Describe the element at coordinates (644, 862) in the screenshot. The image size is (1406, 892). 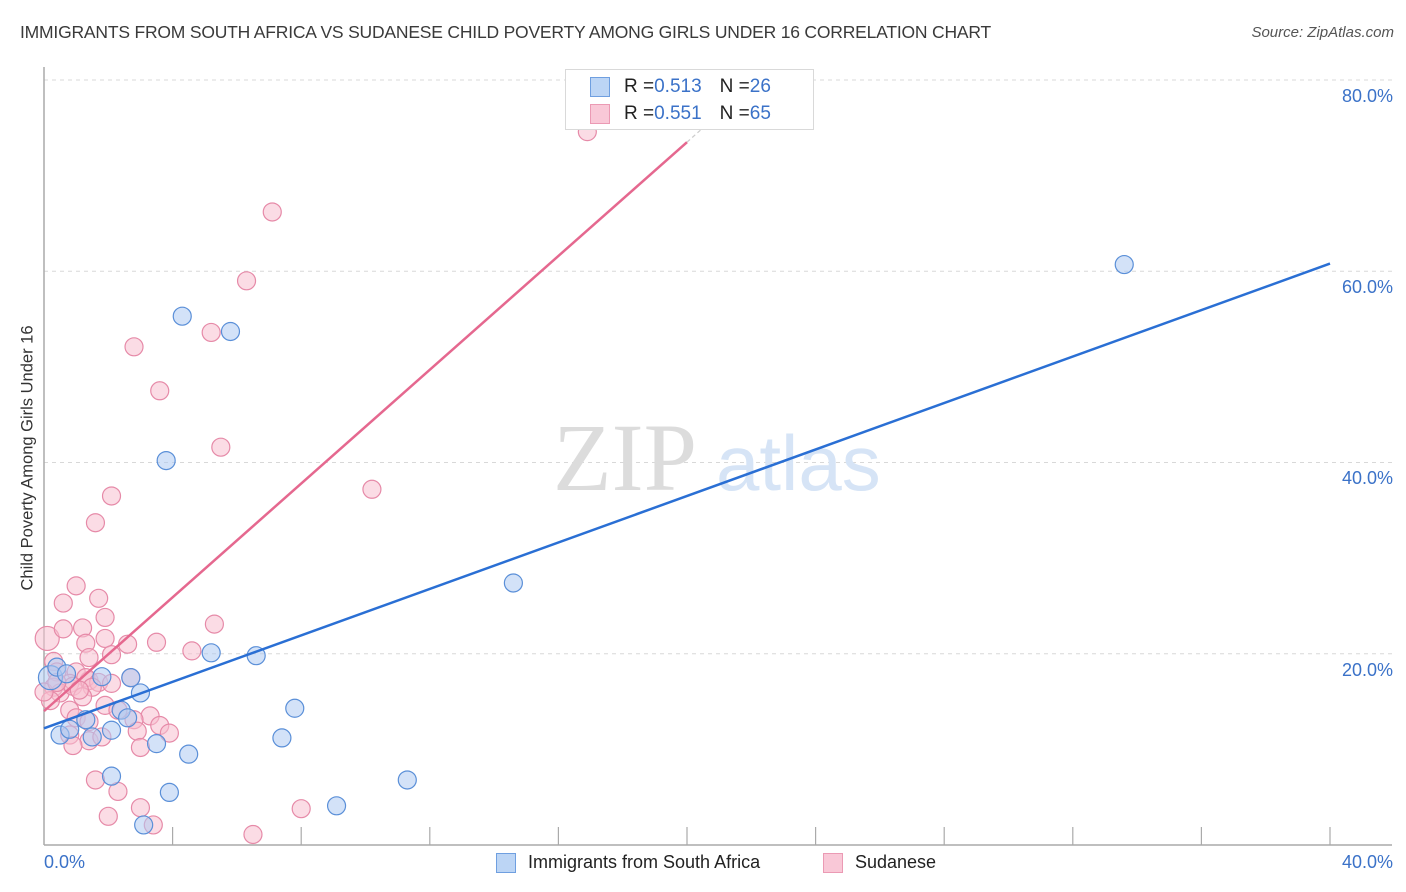
I see `legend-label: Immigrants from South Africa` at that location.